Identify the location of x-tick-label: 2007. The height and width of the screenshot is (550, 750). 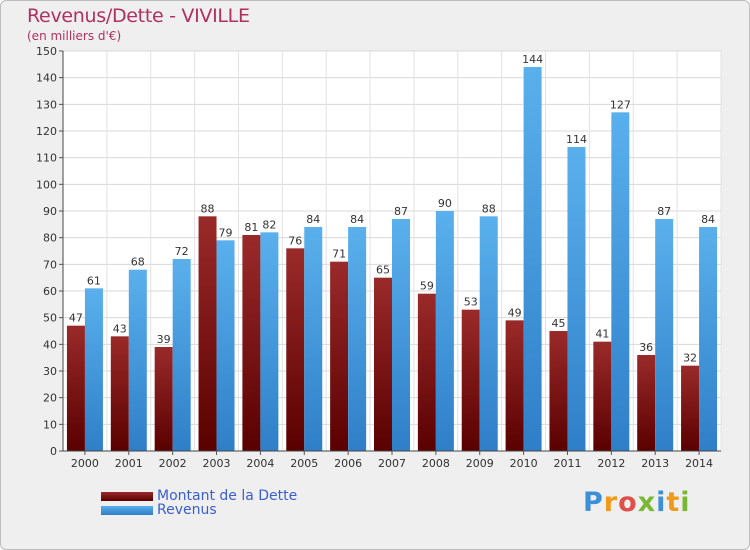
(392, 463).